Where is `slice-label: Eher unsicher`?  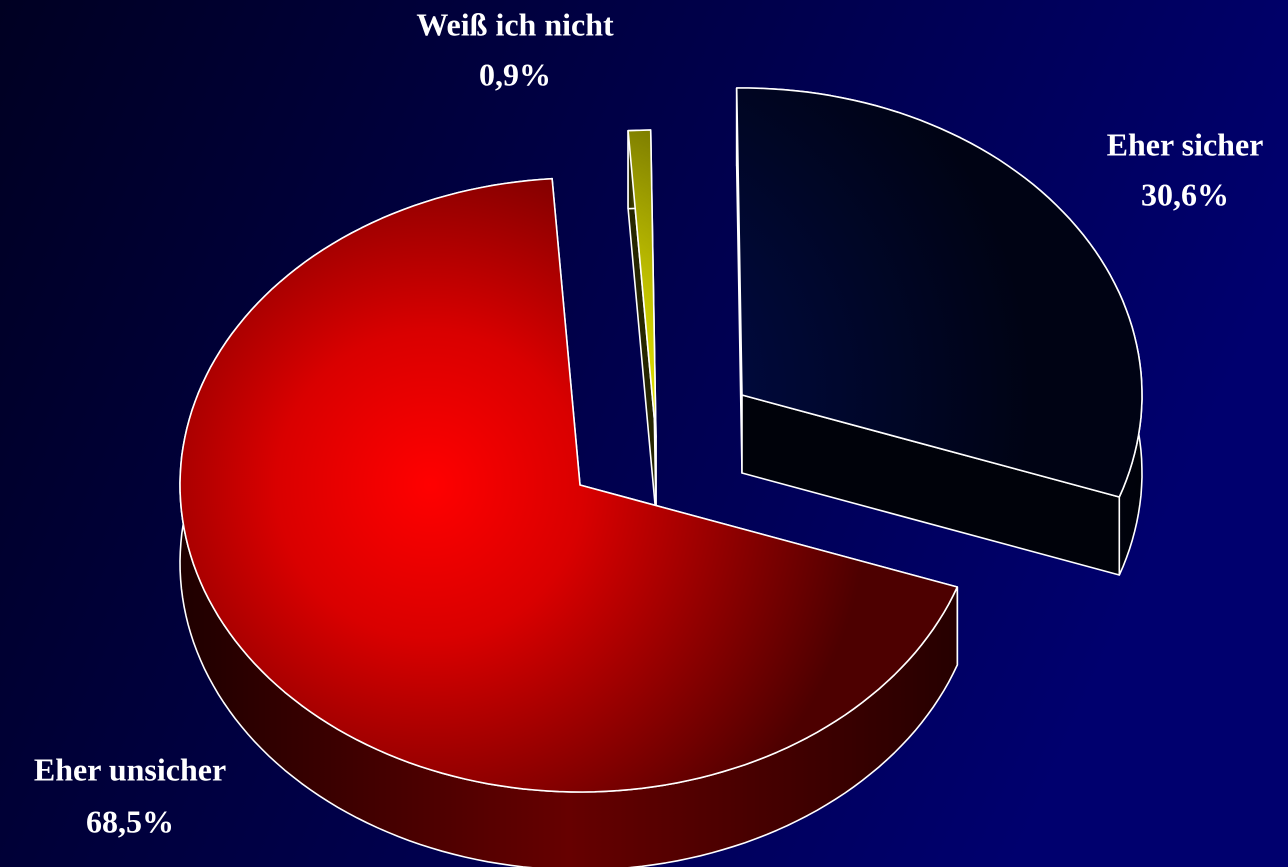 slice-label: Eher unsicher is located at coordinates (130, 769).